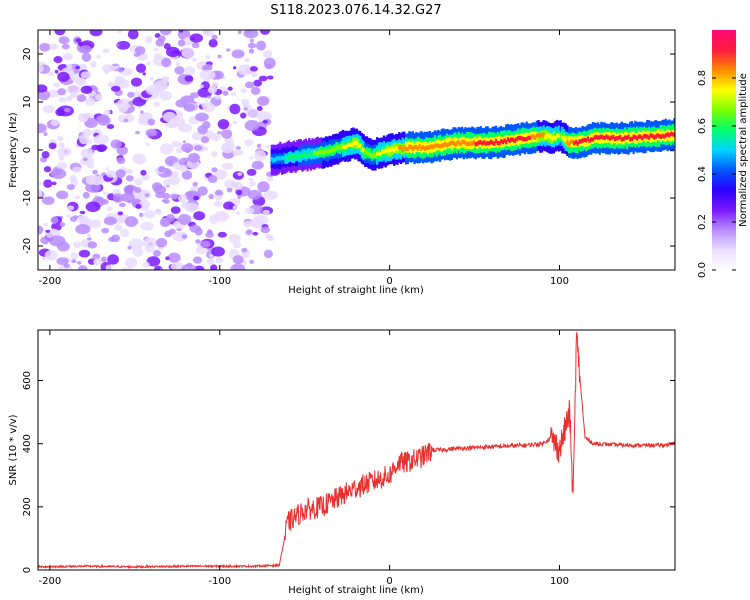 The image size is (750, 600). I want to click on colorbar-ticks: 0.0 0.2 0.4 0.6 0.8, so click(716, 174).